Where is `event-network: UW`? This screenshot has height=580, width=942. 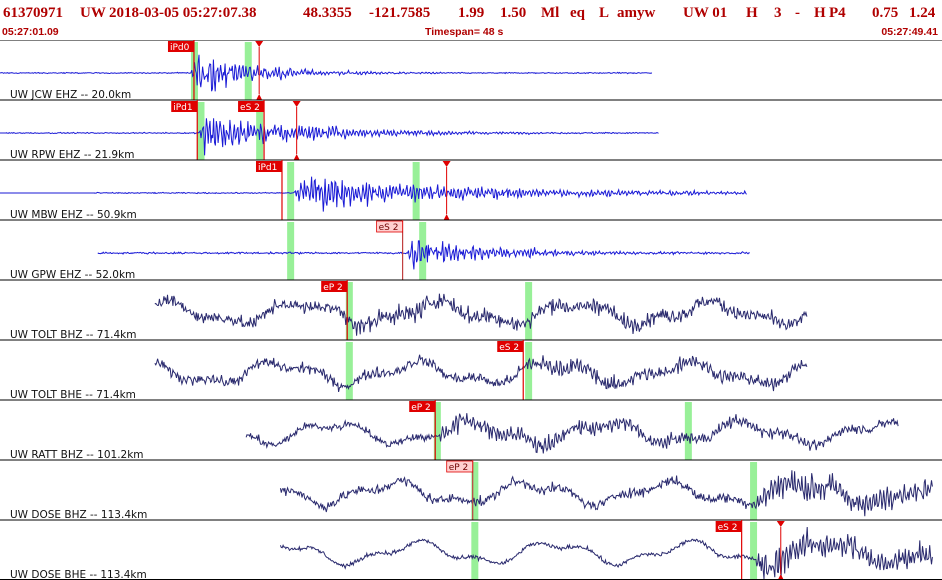
event-network: UW is located at coordinates (93, 13).